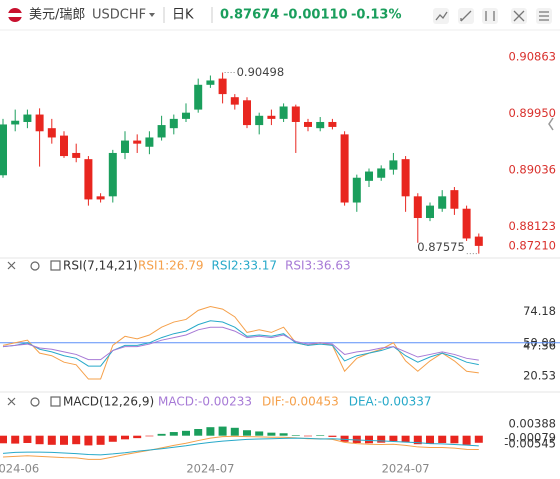  Describe the element at coordinates (530, 444) in the screenshot. I see `y-tick-label: -0.00545` at that location.